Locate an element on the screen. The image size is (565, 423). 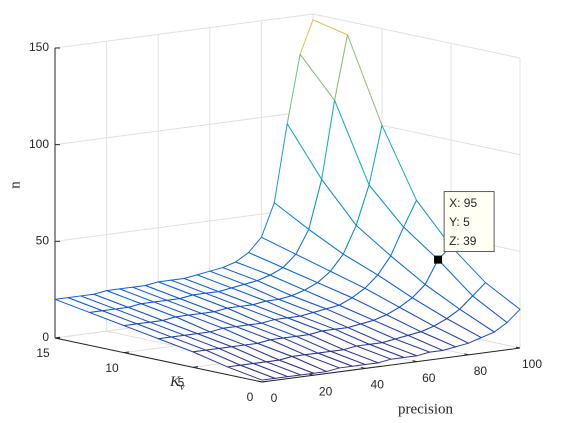
x-axis-label: precision is located at coordinates (425, 409).